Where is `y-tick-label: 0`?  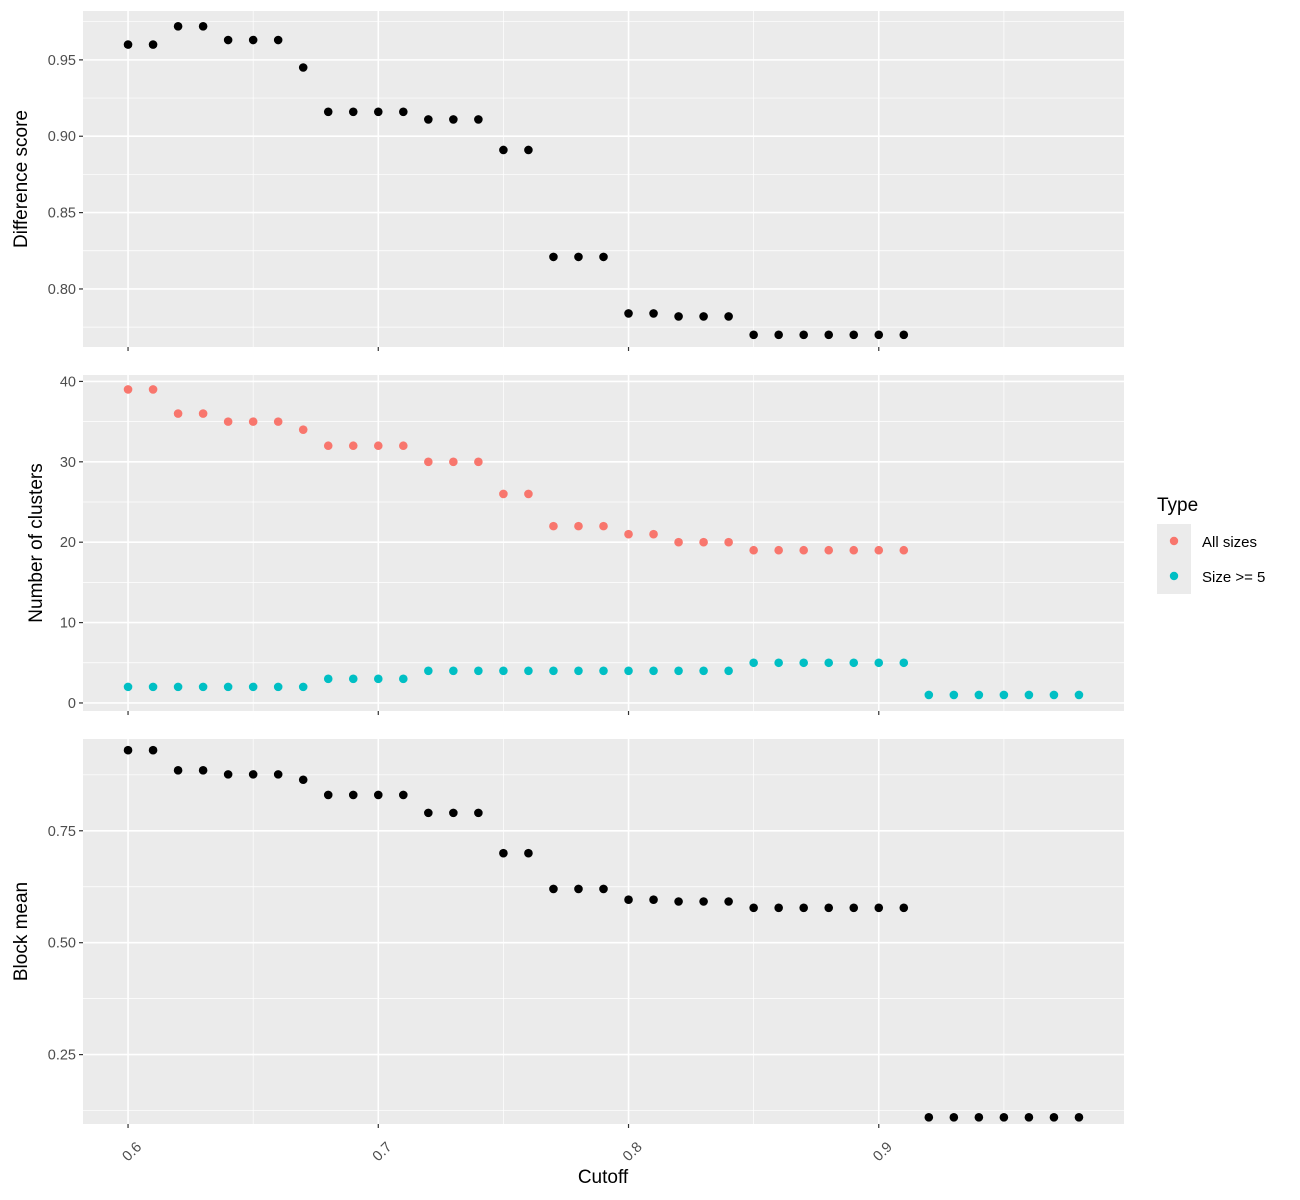
y-tick-label: 0 is located at coordinates (72, 704).